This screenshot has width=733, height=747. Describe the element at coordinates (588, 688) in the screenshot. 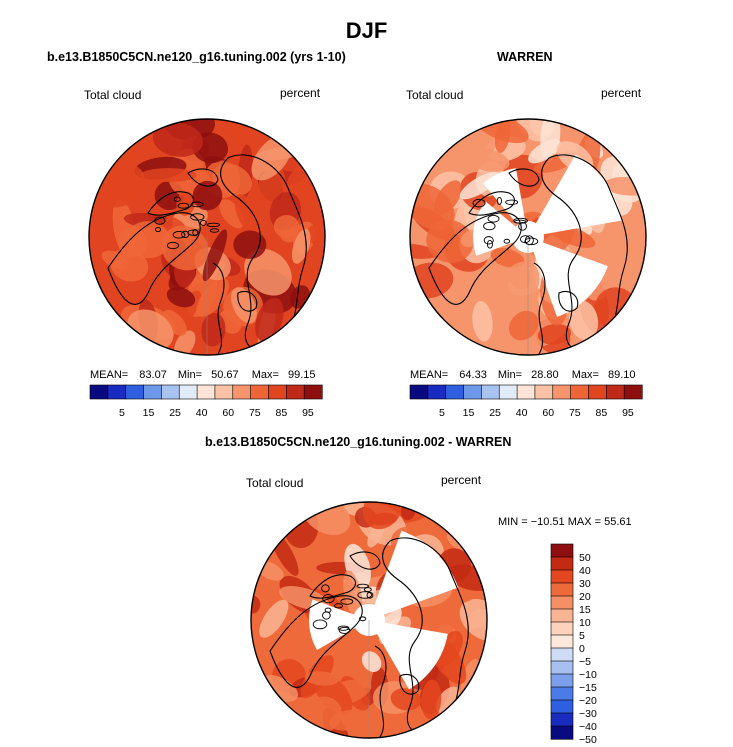

I see `diff-colorbar-tick-label: −15` at that location.